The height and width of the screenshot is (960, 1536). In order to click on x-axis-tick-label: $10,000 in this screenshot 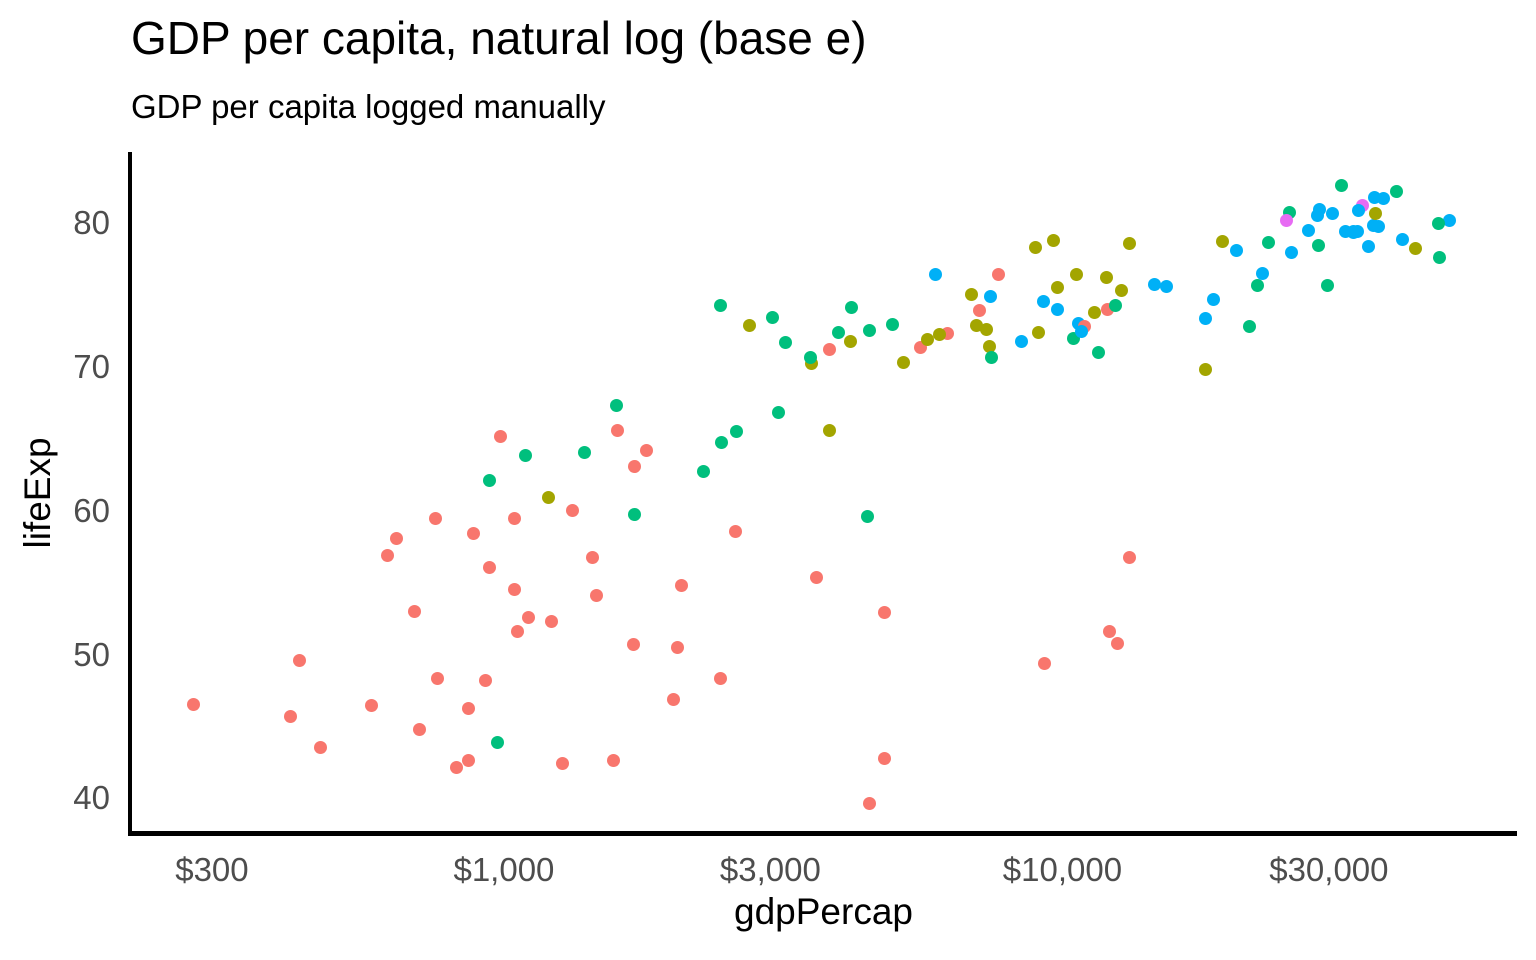, I will do `click(1062, 869)`.